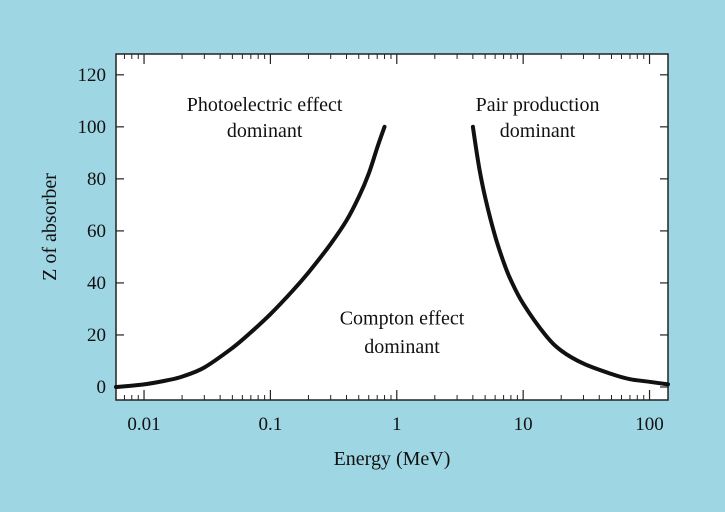 This screenshot has width=725, height=512. Describe the element at coordinates (538, 131) in the screenshot. I see `annotation-pair2: dominant` at that location.